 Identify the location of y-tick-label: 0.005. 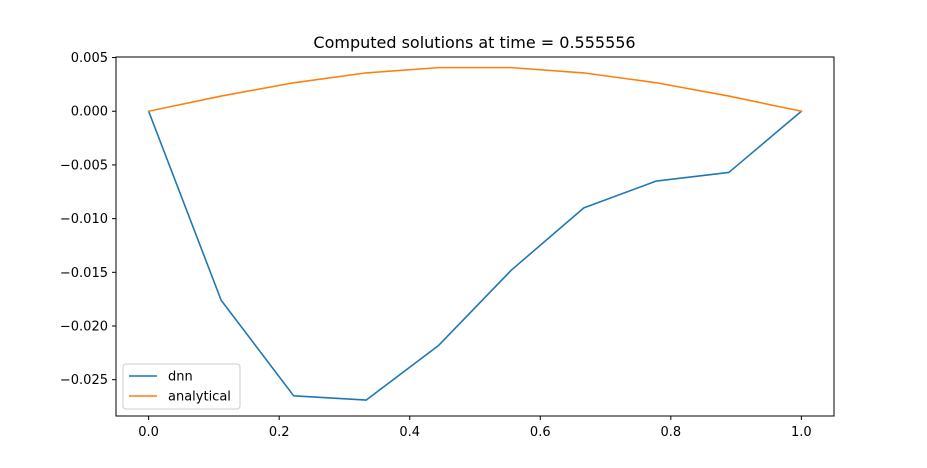
(89, 58).